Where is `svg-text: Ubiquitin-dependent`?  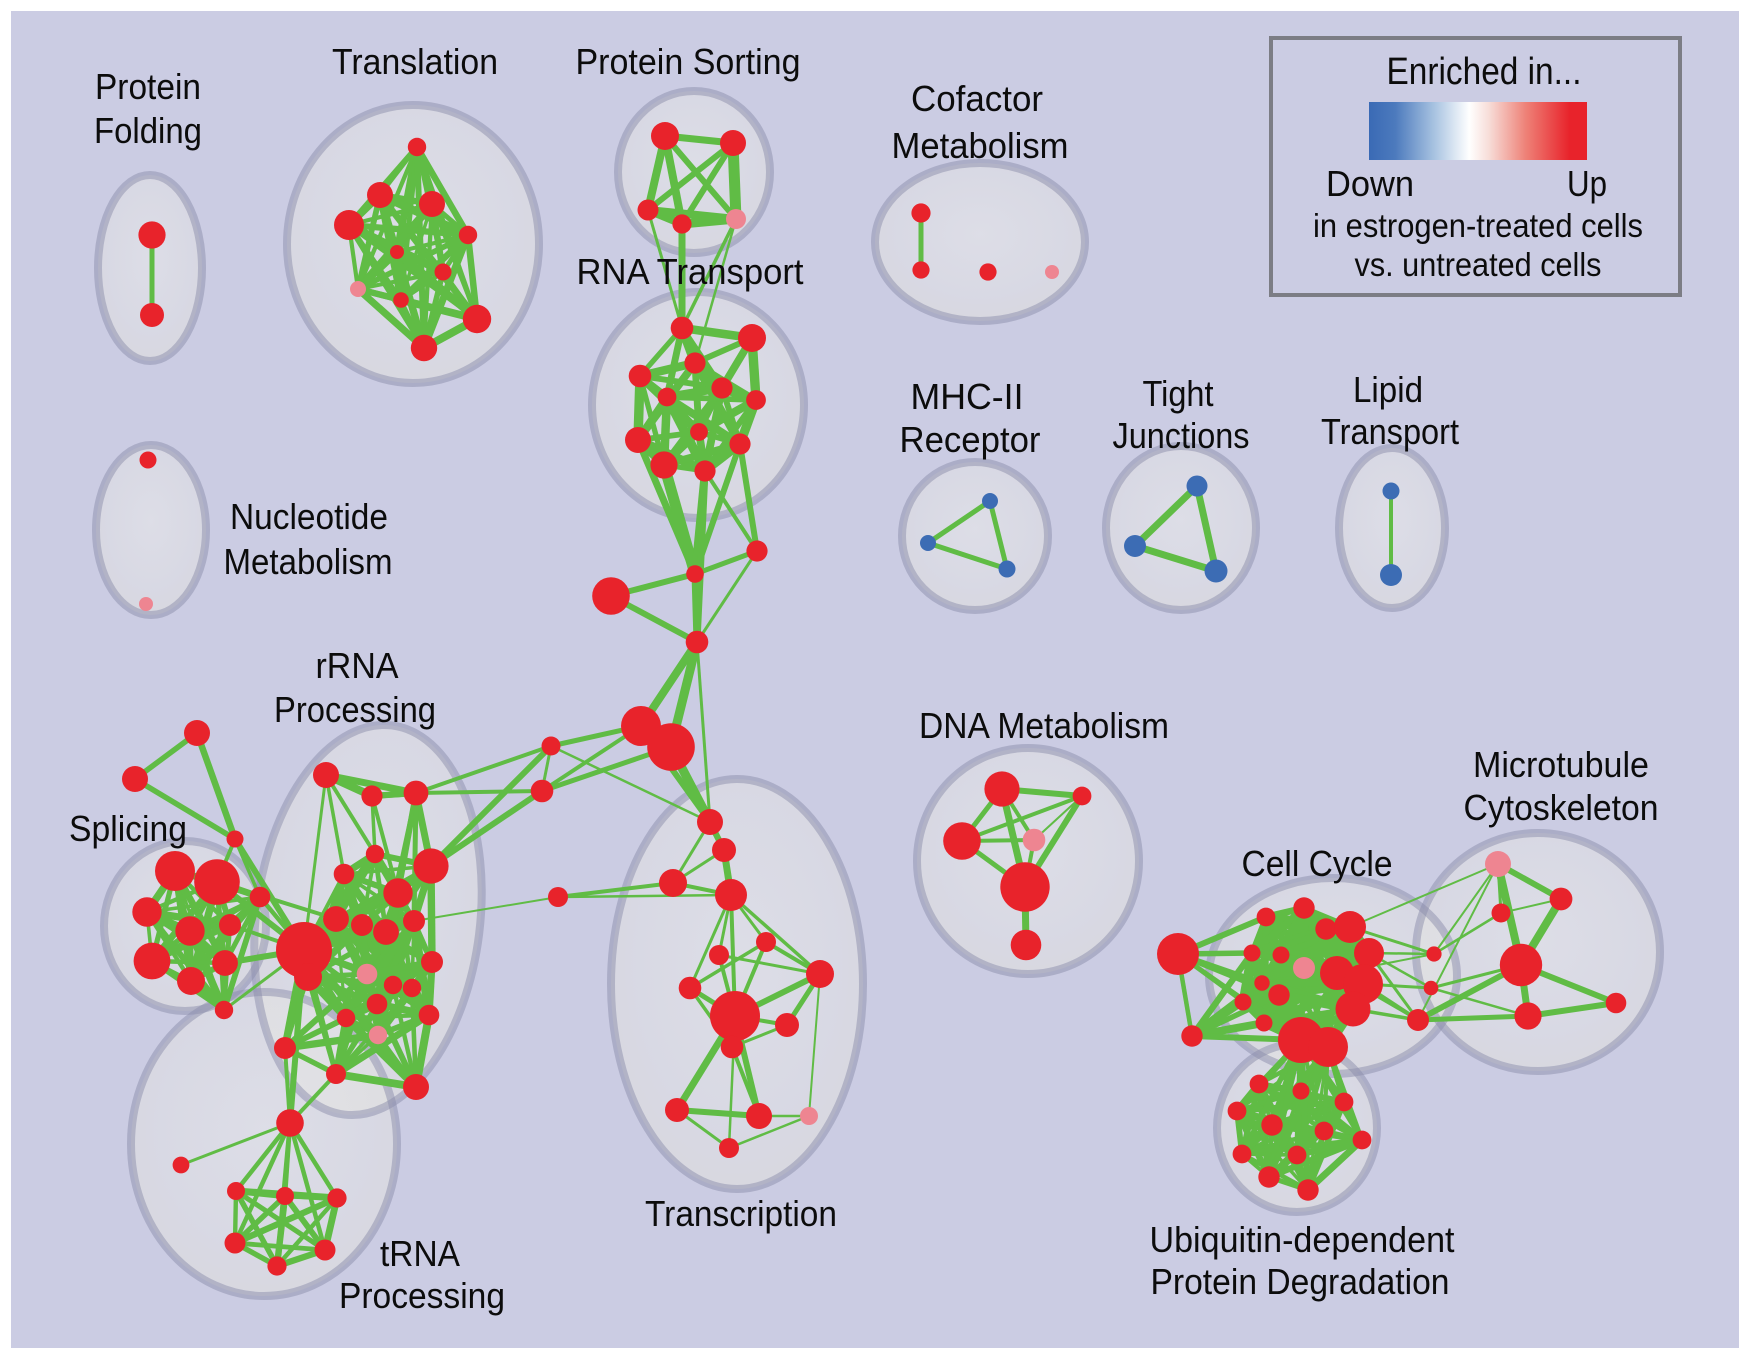
svg-text: Ubiquitin-dependent is located at coordinates (1302, 1239).